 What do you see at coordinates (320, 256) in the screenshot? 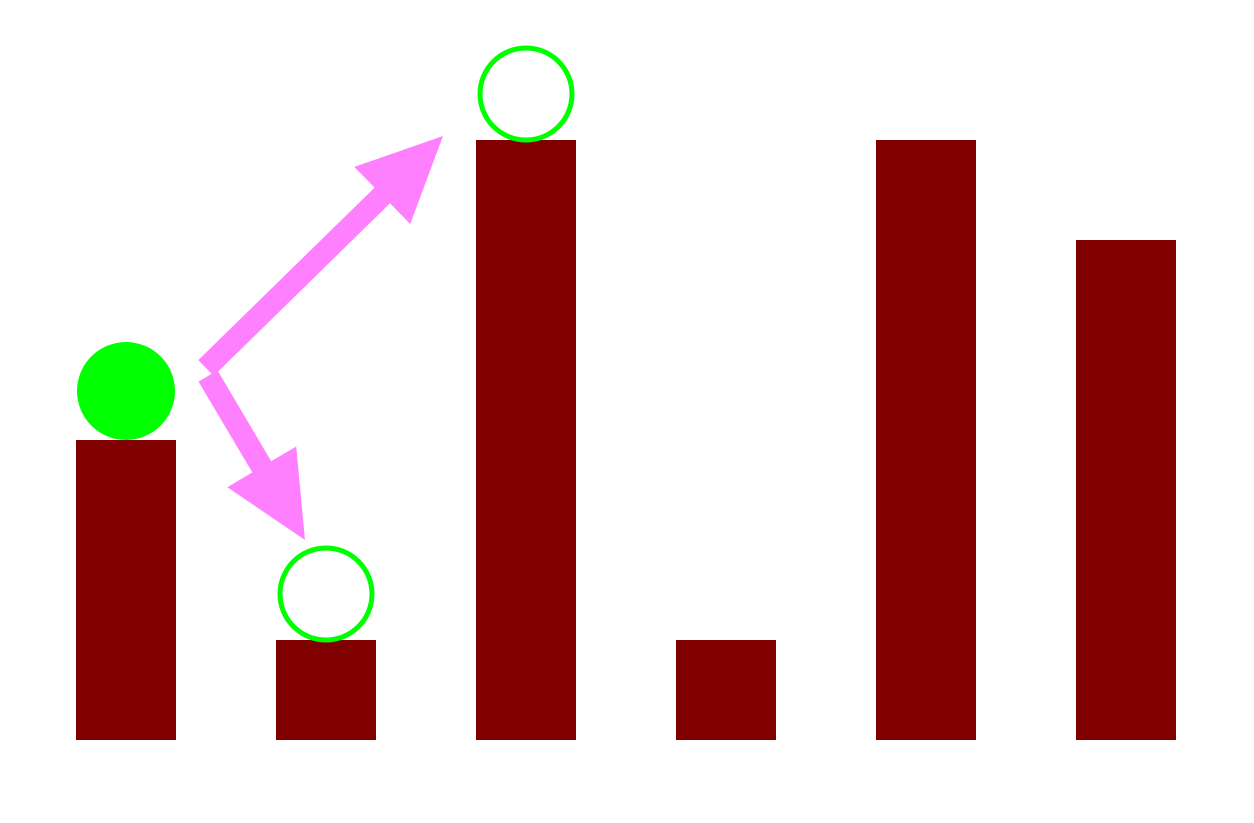
I see `arrow-up-right-icon` at bounding box center [320, 256].